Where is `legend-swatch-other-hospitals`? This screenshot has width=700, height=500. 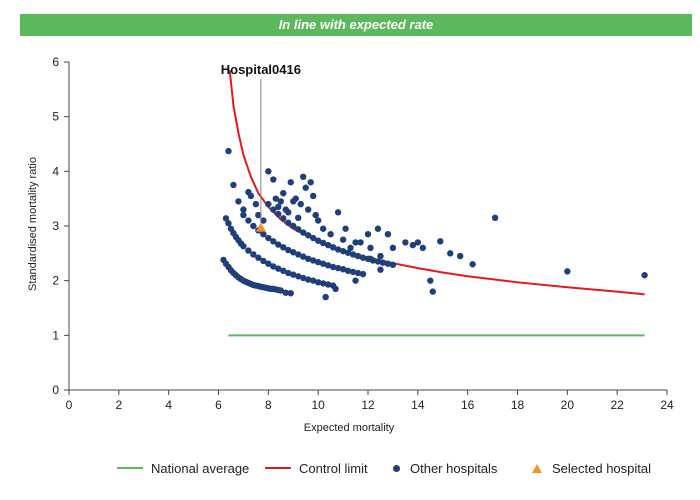 legend-swatch-other-hospitals is located at coordinates (396, 468).